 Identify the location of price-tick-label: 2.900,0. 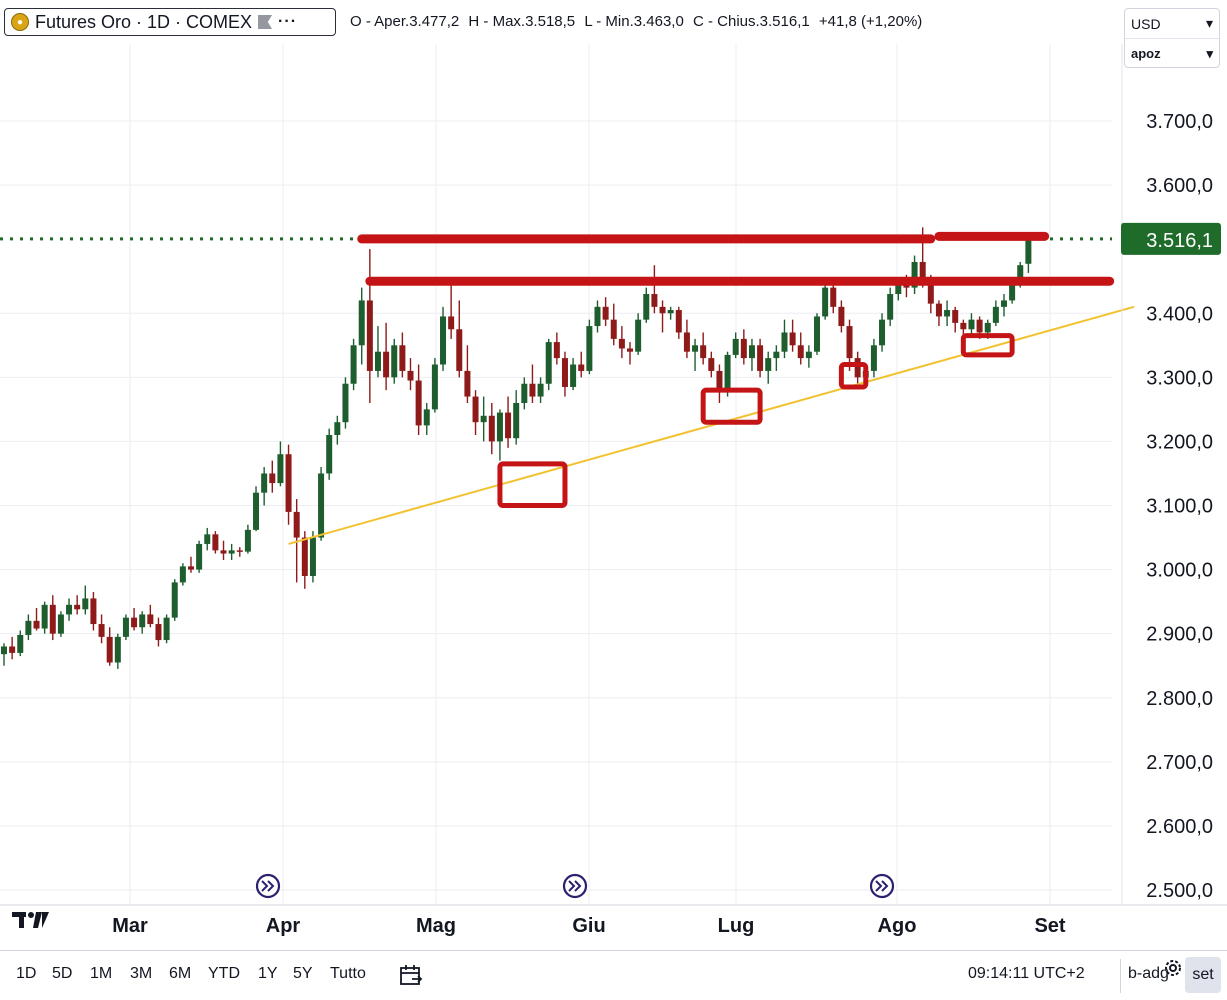
(1179, 635).